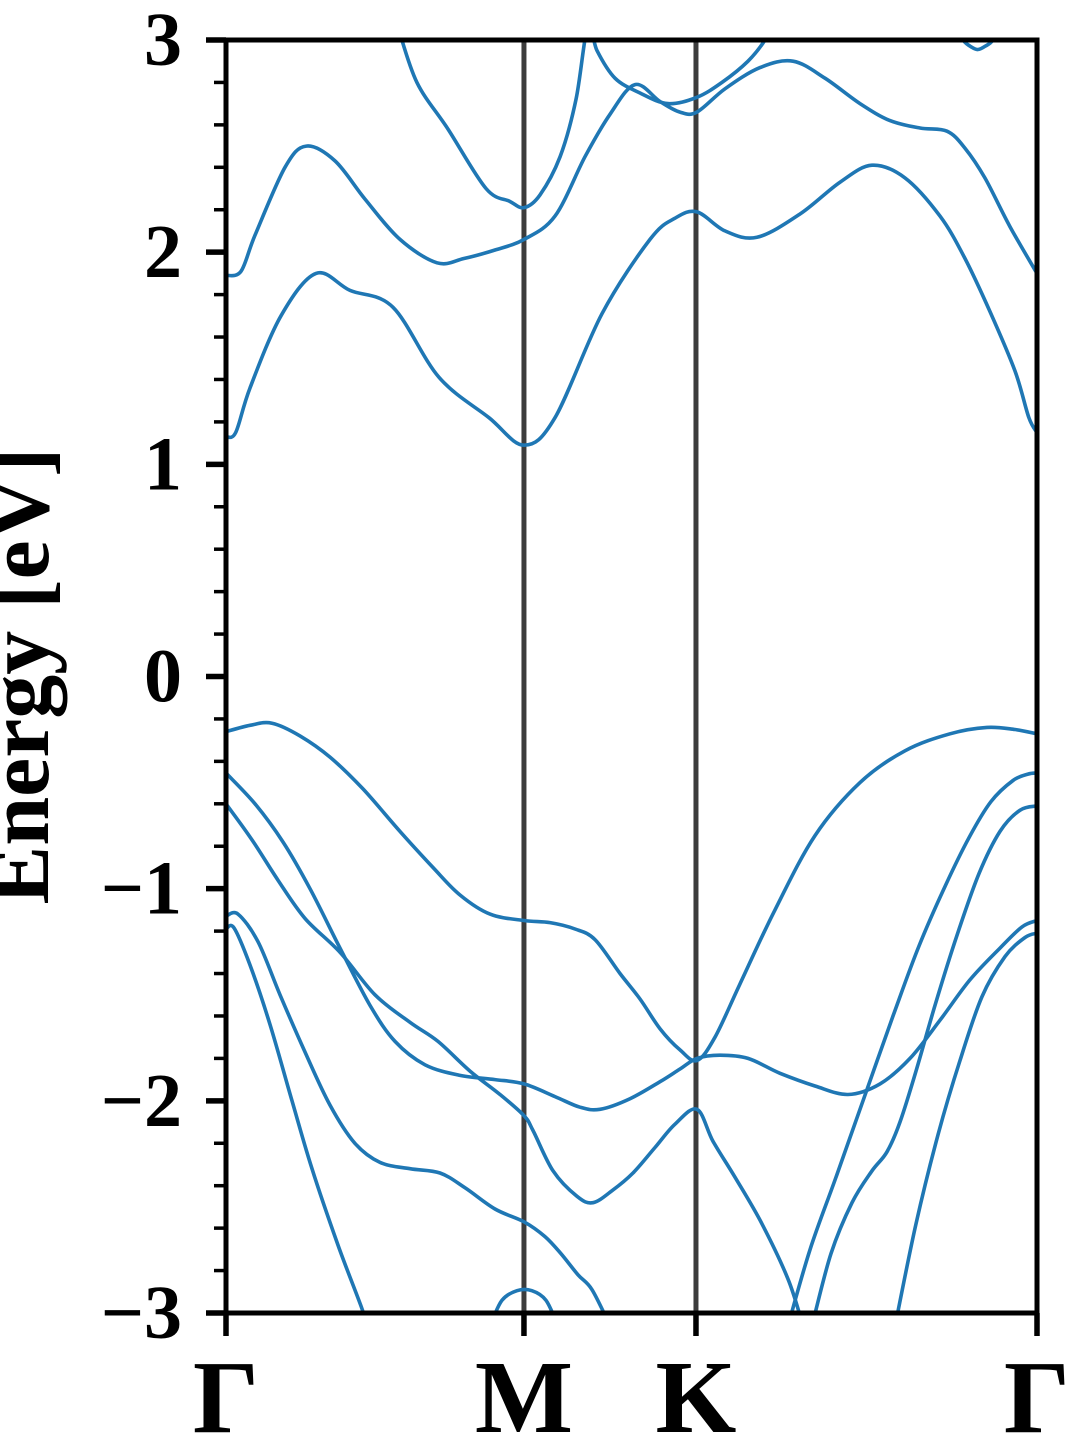 Image resolution: width=1080 pixels, height=1440 pixels. What do you see at coordinates (163, 252) in the screenshot?
I see `y-tick-label: 2` at bounding box center [163, 252].